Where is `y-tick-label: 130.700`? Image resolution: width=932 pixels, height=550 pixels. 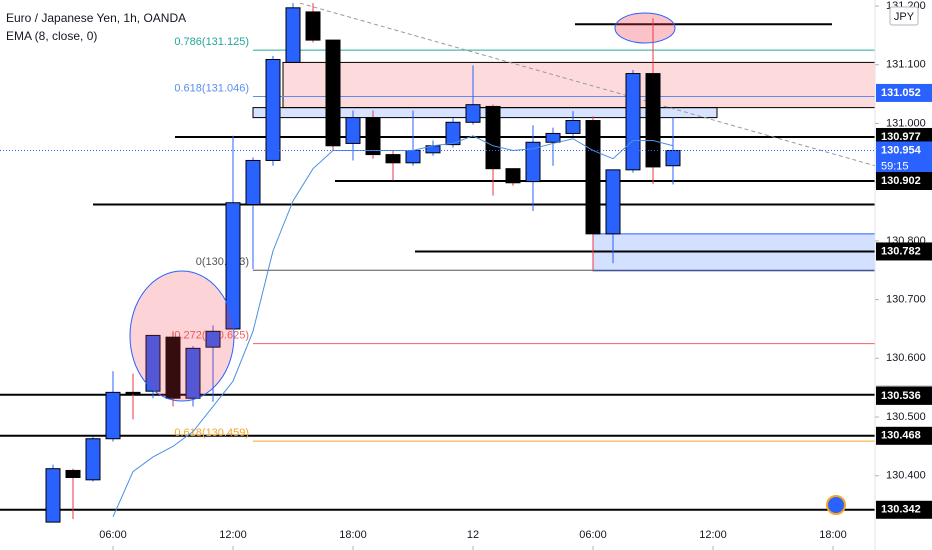
y-tick-label: 130.700 is located at coordinates (906, 300).